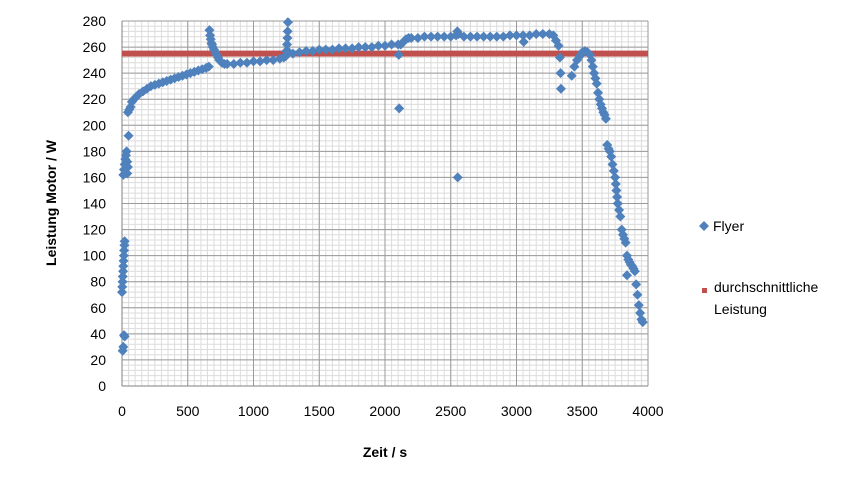 This screenshot has width=864, height=482. What do you see at coordinates (704, 226) in the screenshot?
I see `legend-flyer-marker` at bounding box center [704, 226].